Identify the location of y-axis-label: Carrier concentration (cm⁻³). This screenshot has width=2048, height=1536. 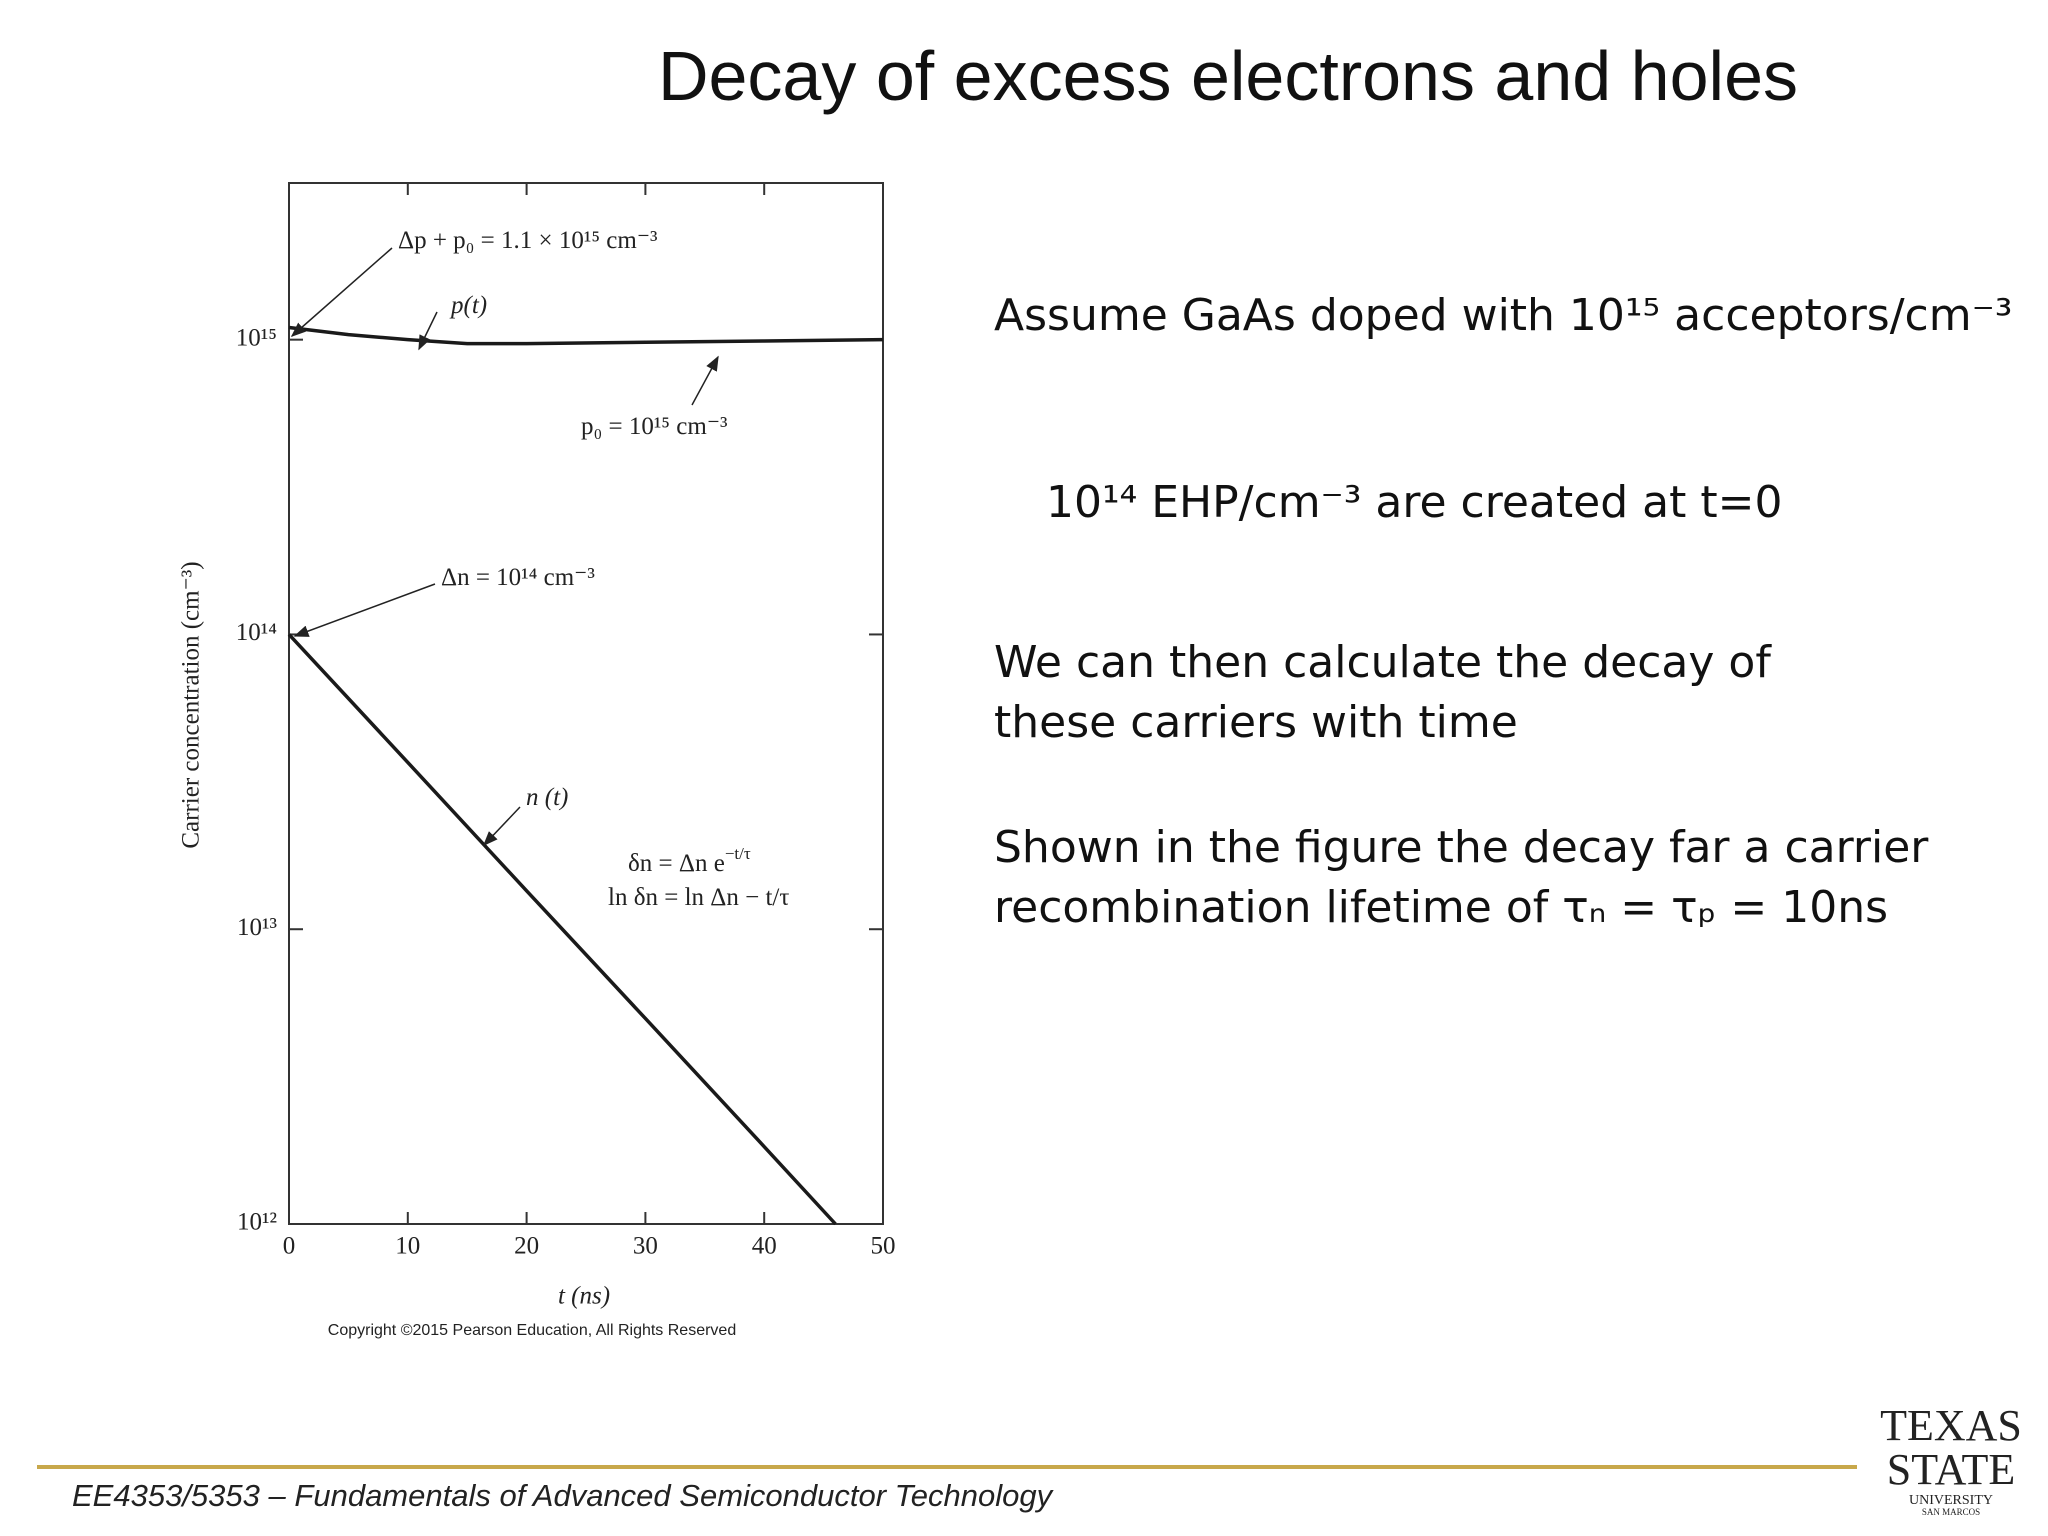
(191, 704).